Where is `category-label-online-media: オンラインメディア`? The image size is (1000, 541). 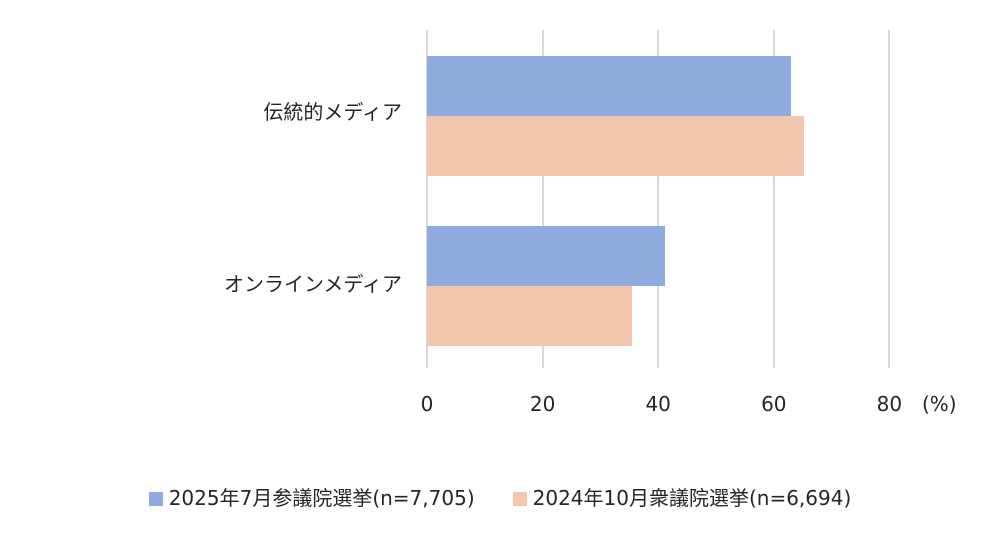 category-label-online-media: オンラインメディア is located at coordinates (313, 284).